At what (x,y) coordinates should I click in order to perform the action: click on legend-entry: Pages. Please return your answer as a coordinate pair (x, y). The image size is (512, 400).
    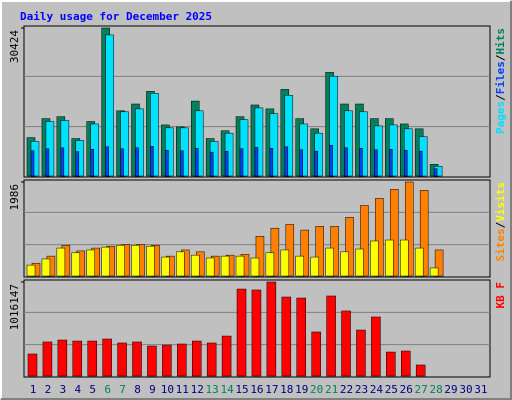
    Looking at the image, I should click on (500, 117).